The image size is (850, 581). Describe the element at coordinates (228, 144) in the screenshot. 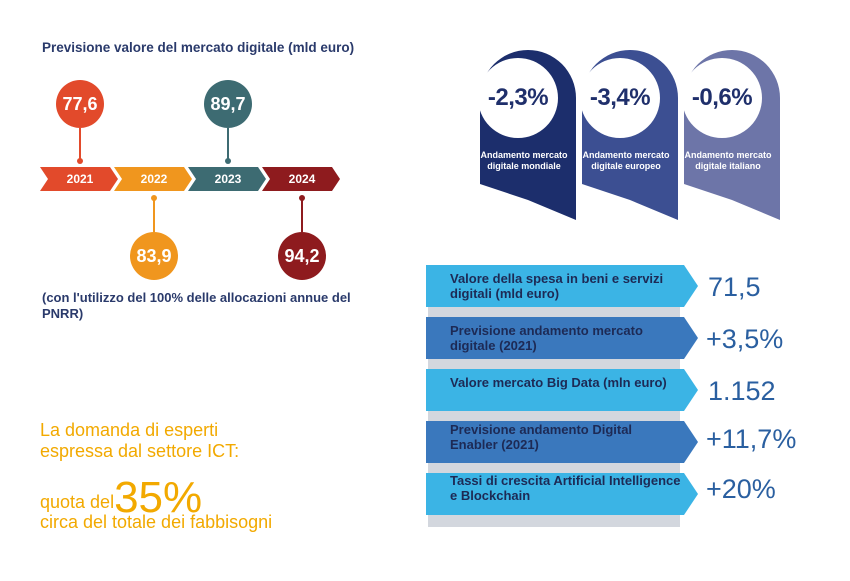

I see `stem-2023` at that location.